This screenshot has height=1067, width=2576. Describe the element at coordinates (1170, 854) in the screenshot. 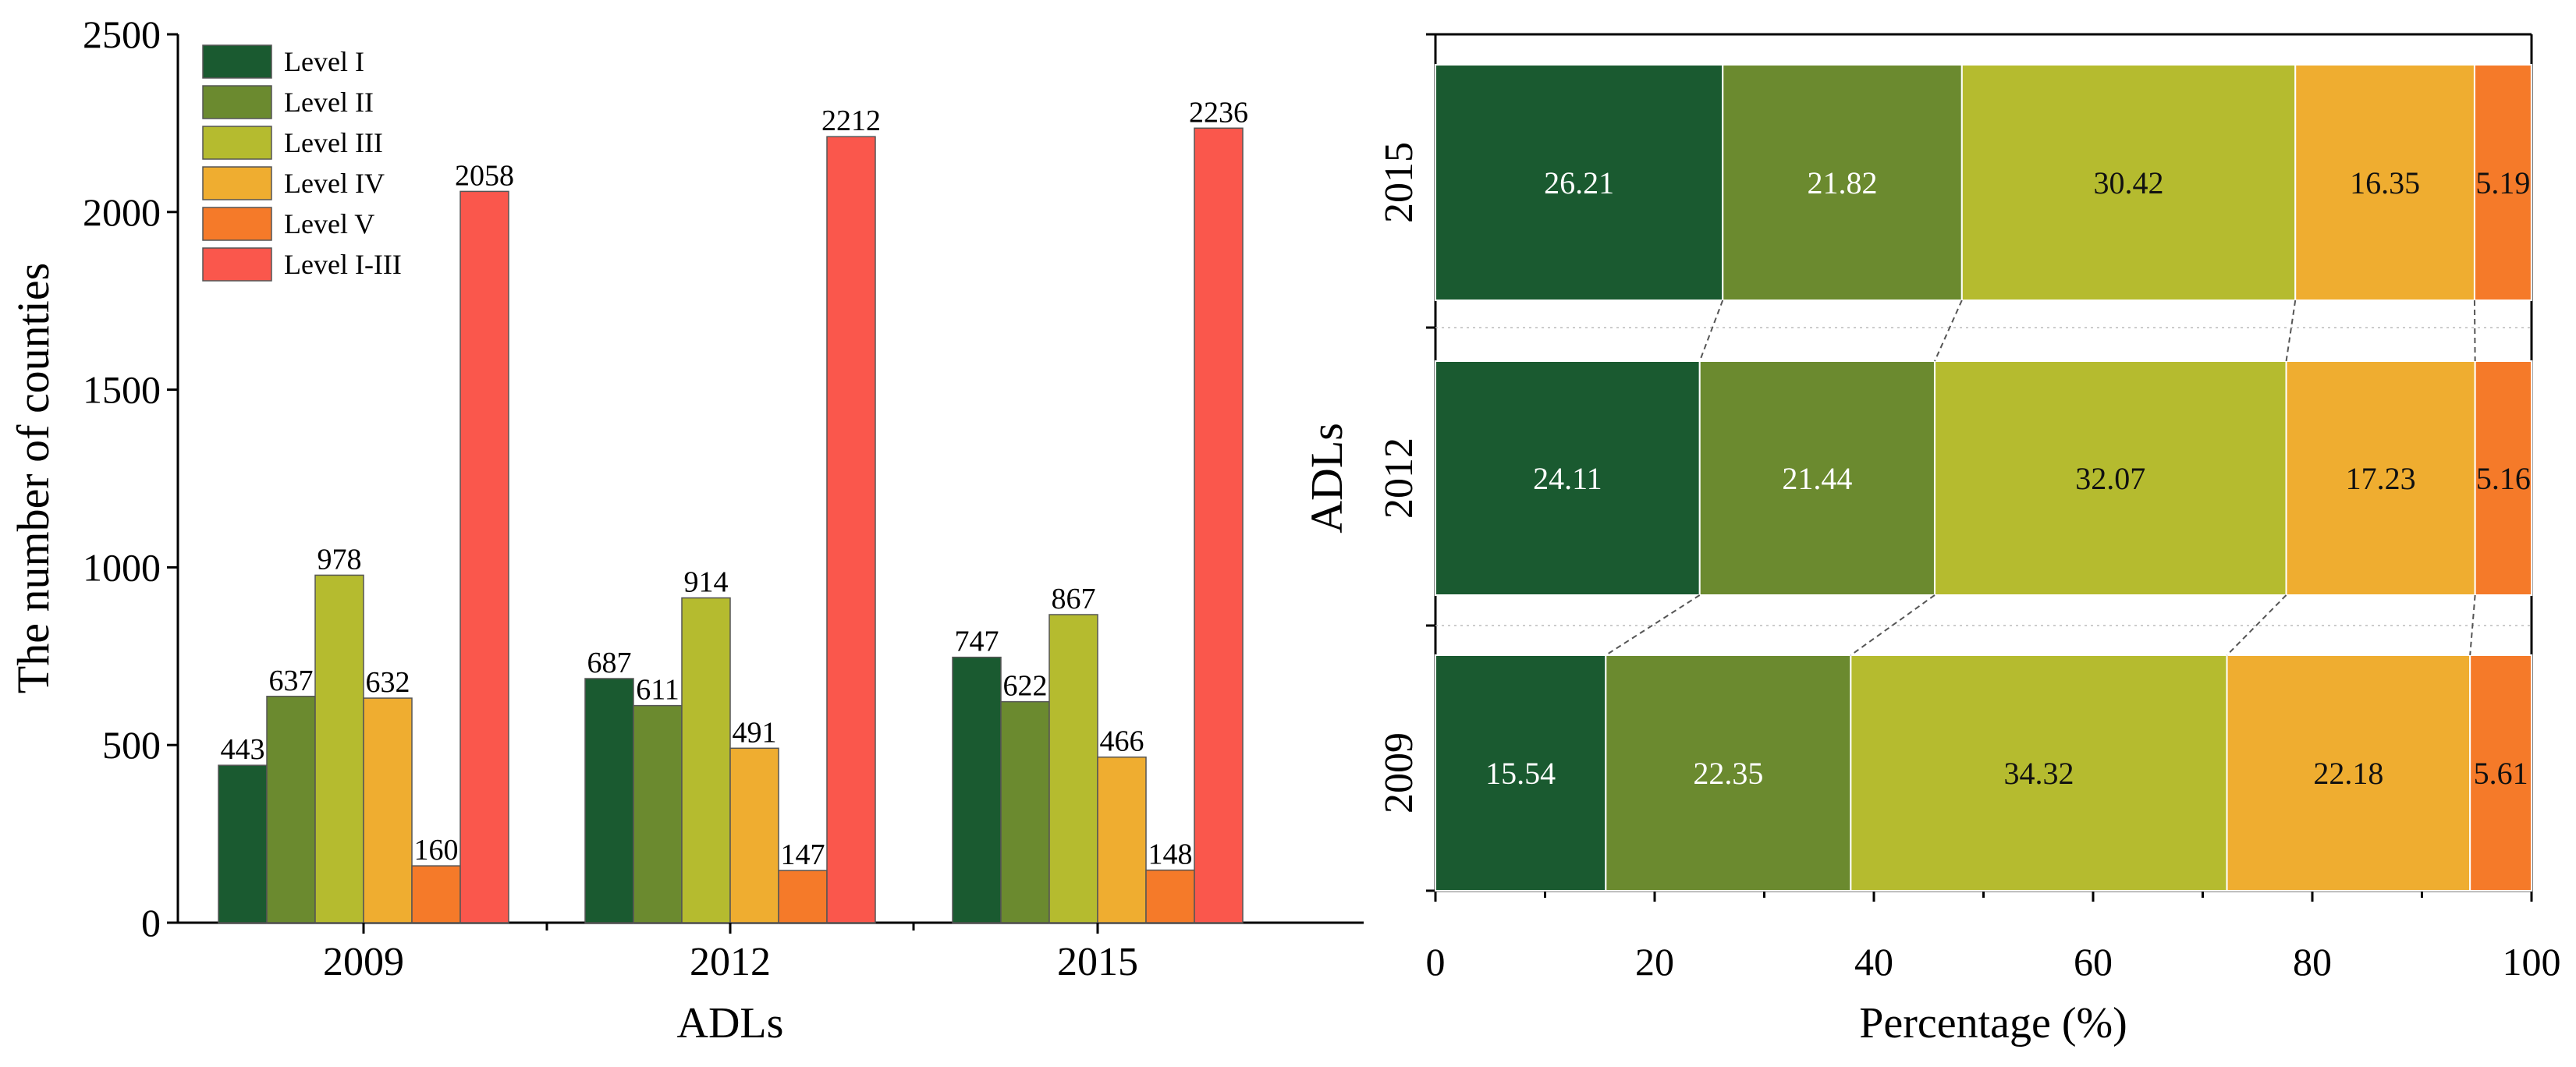

I see `bar-data-label: 148` at that location.